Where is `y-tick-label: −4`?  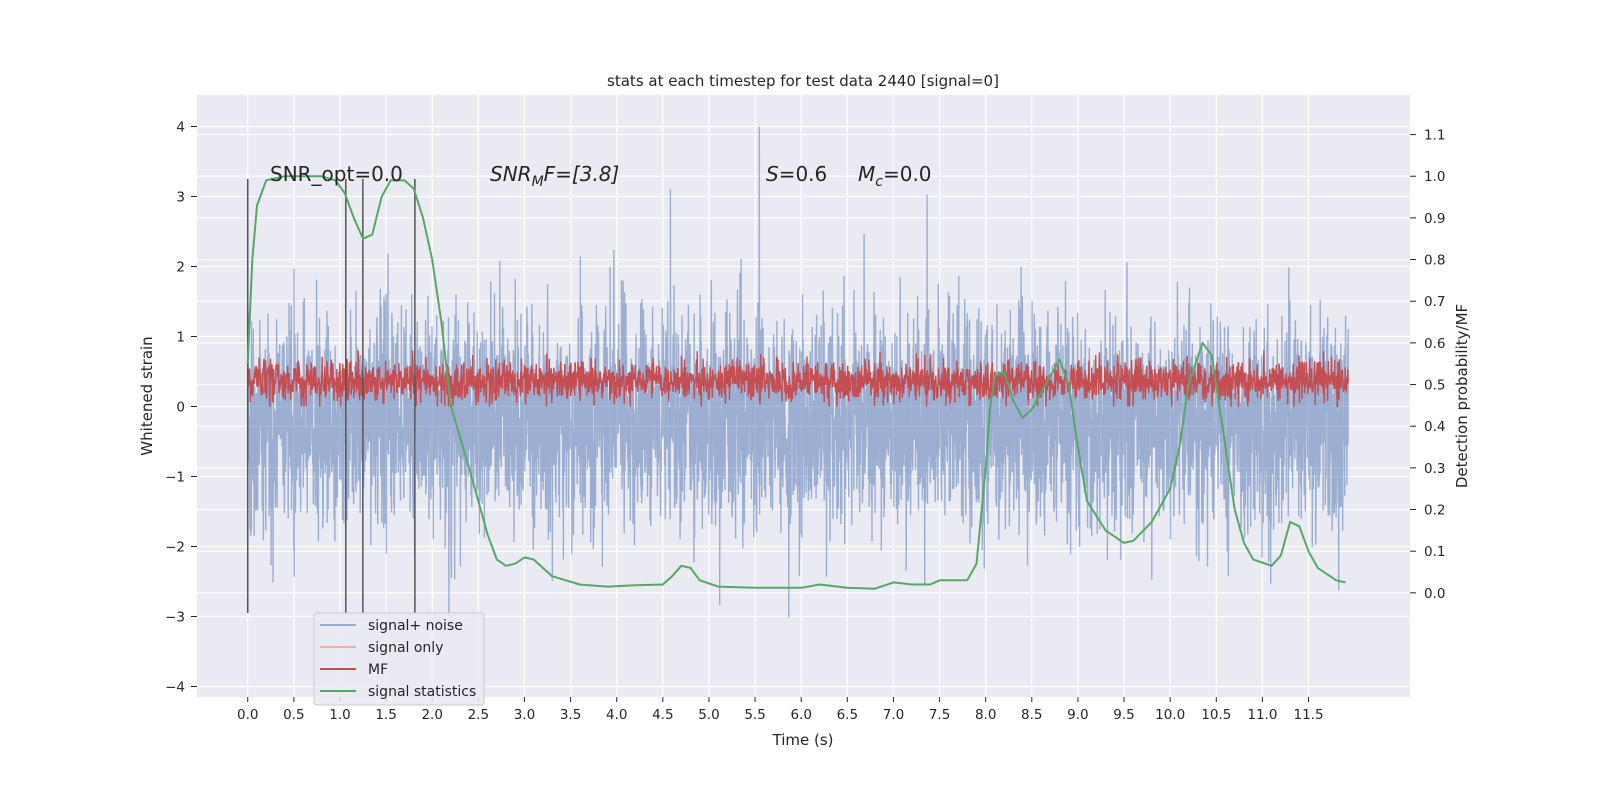 y-tick-label: −4 is located at coordinates (175, 688).